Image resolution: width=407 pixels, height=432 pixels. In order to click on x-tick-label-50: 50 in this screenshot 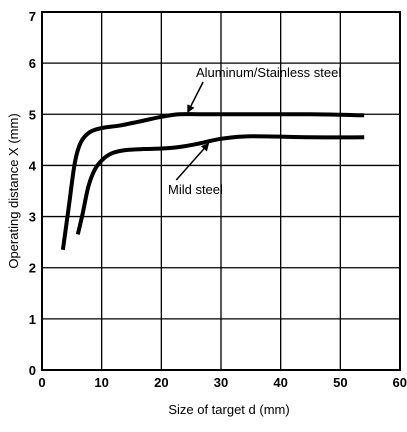, I will do `click(340, 382)`.